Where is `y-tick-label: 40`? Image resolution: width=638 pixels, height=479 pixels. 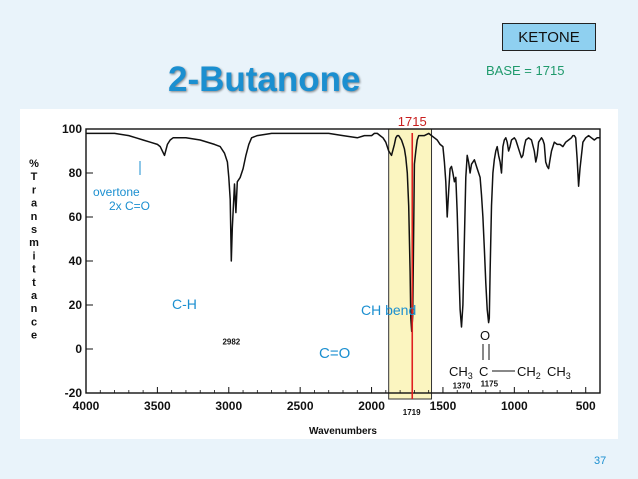 y-tick-label: 40 is located at coordinates (76, 261).